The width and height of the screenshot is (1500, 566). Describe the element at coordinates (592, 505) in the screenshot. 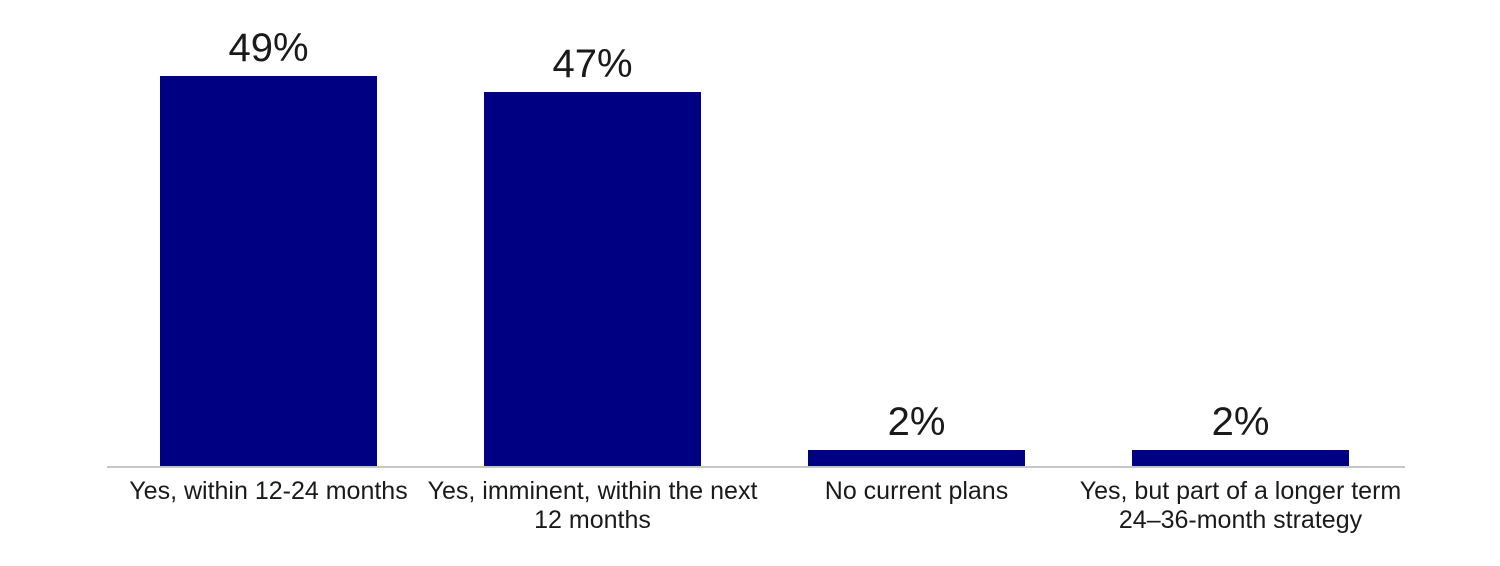

I see `bar-category-label: Yes, imminent, within the next 12 months` at that location.